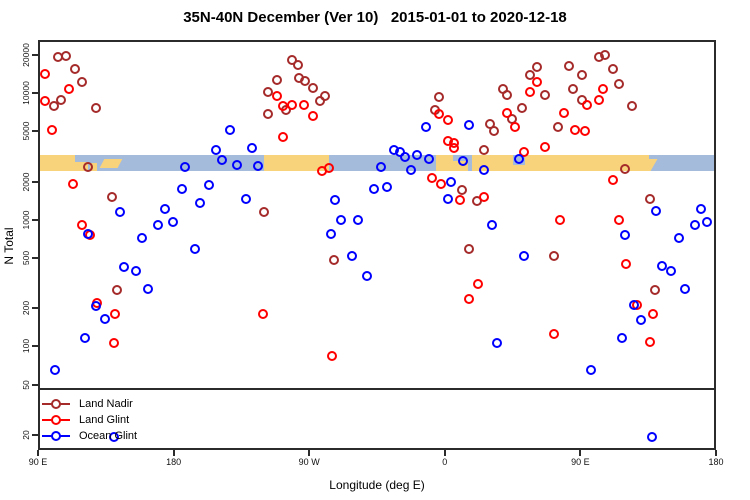 The image size is (750, 500). I want to click on x-axis-tick-label: 90 W, so click(309, 462).